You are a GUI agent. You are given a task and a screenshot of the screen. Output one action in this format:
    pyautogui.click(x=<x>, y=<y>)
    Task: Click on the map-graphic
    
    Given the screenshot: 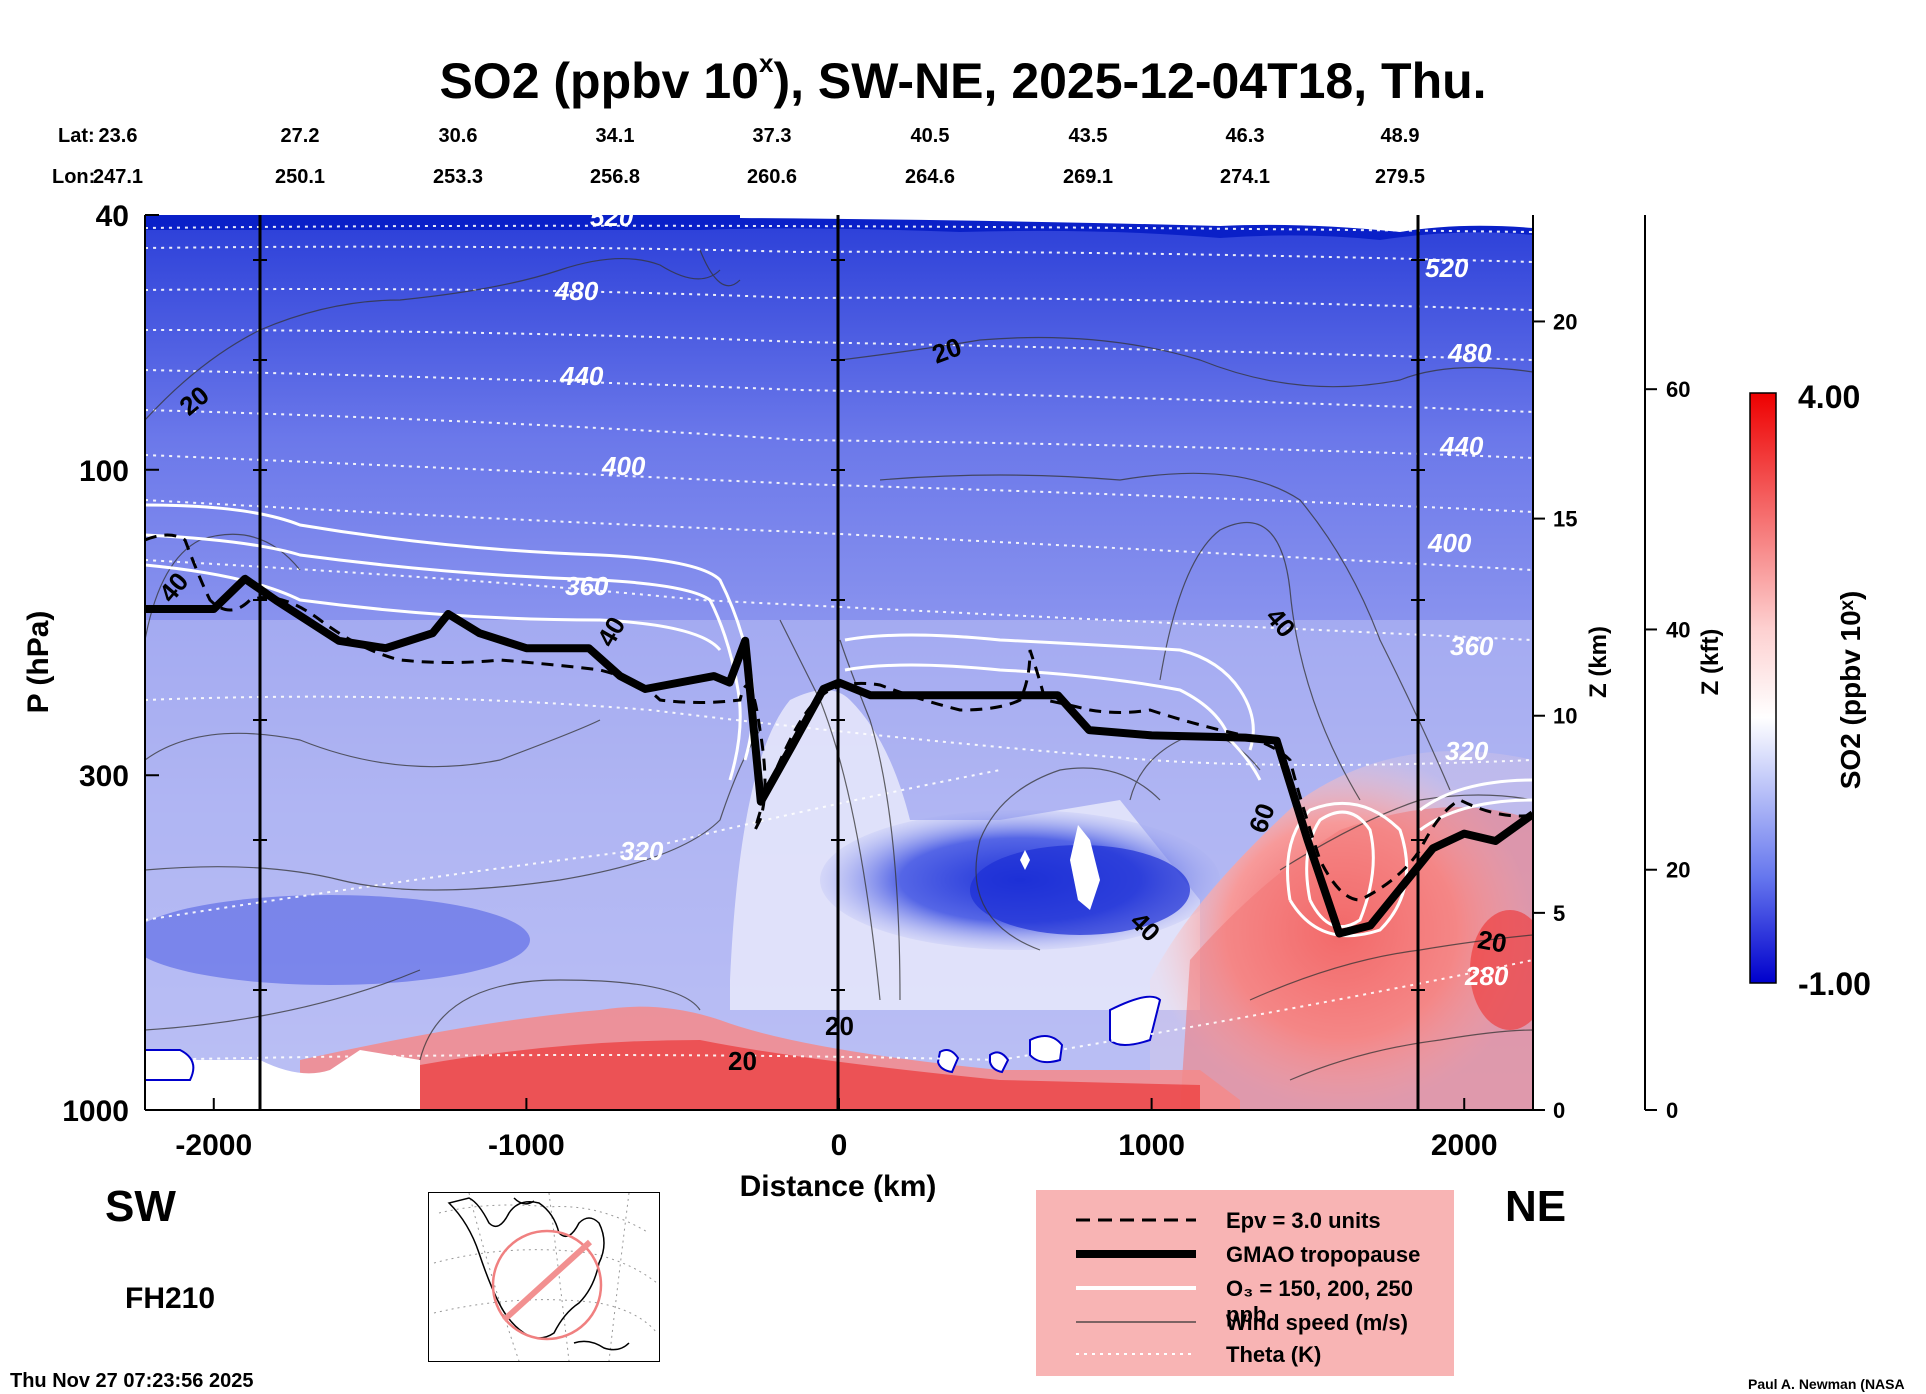 What is the action you would take?
    pyautogui.click(x=545, y=1277)
    